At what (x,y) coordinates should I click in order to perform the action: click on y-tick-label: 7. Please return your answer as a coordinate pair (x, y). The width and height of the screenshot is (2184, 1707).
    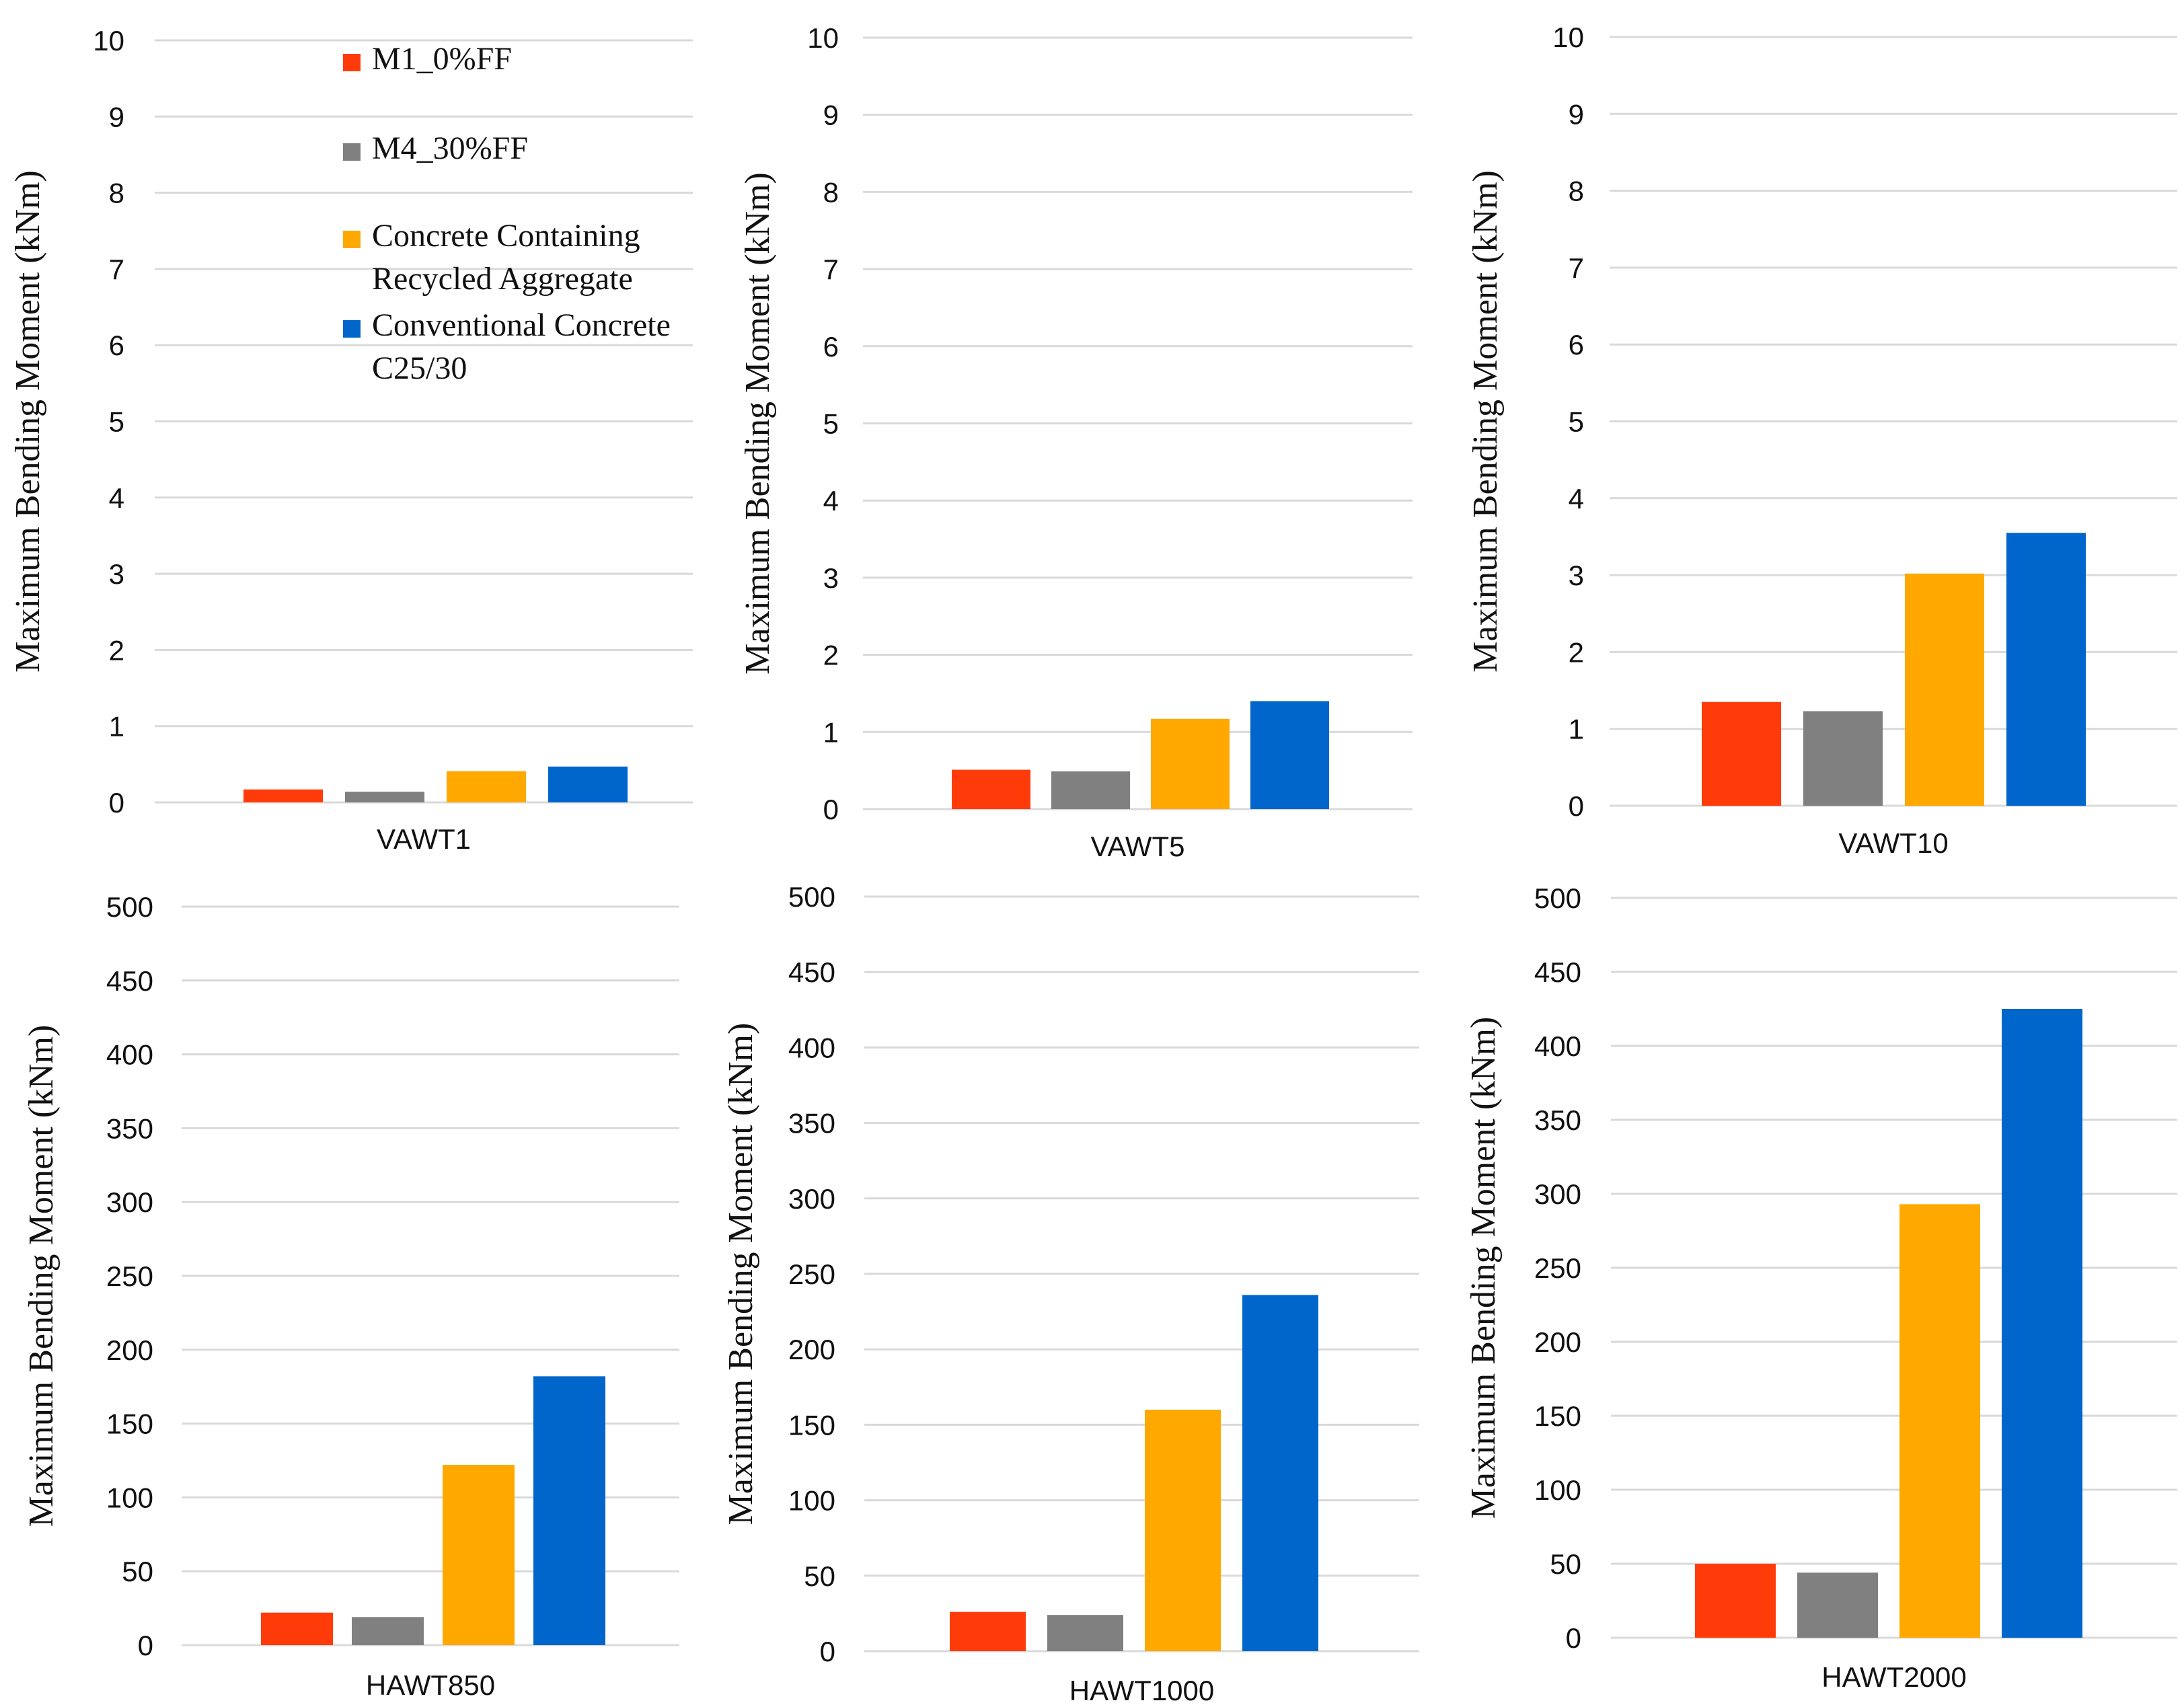
    Looking at the image, I should click on (831, 269).